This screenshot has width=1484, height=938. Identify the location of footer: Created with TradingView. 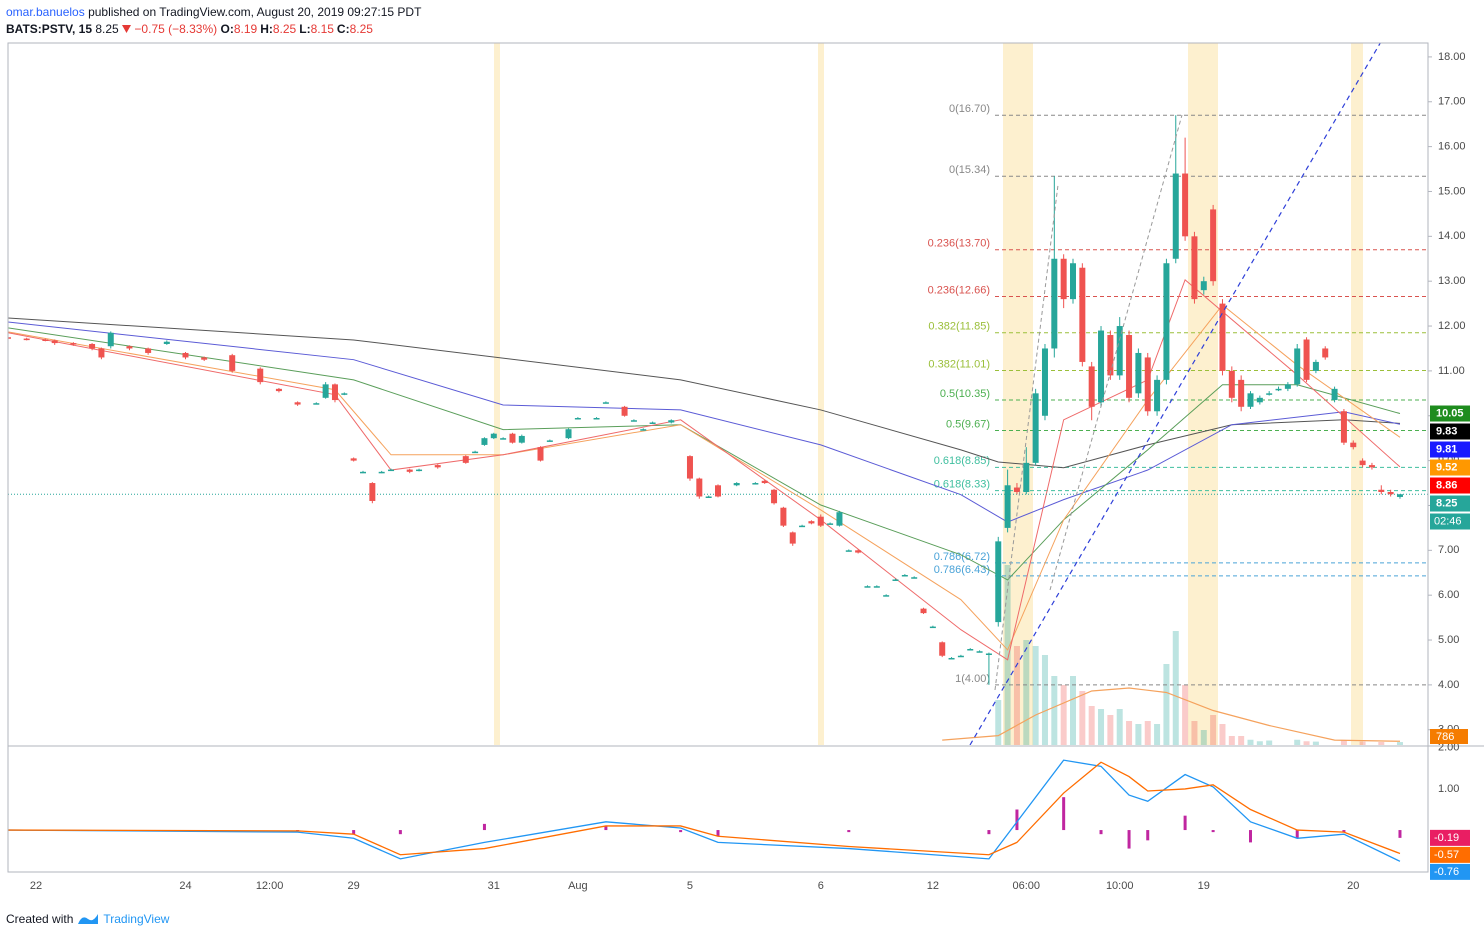
(87, 919).